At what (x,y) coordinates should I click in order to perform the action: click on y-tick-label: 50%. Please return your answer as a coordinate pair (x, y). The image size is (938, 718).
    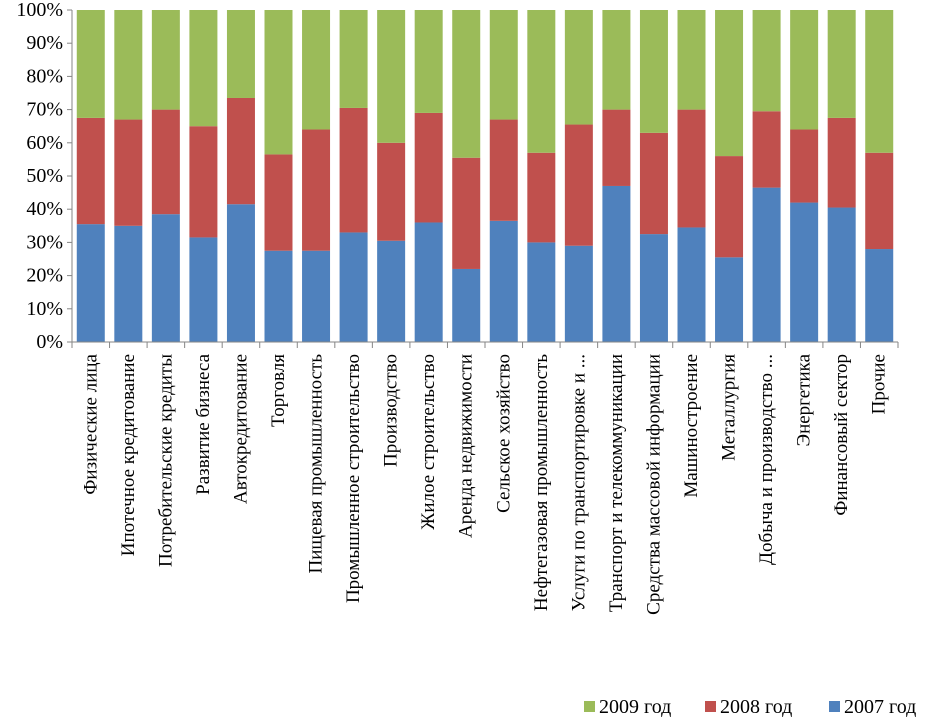
    Looking at the image, I should click on (44, 176).